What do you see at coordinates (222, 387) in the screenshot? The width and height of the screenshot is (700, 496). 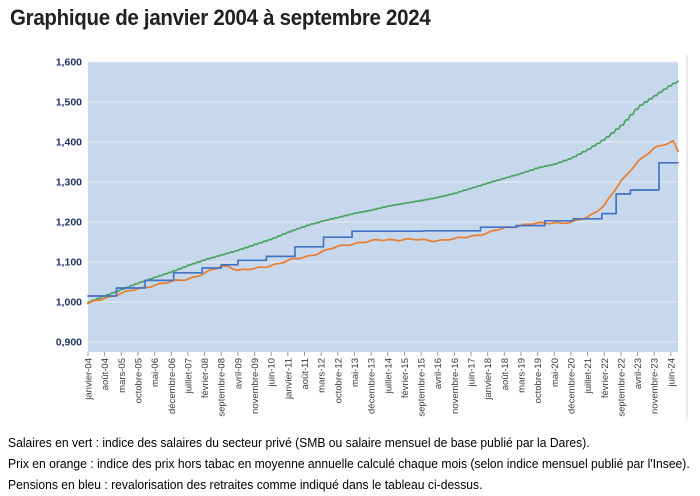 I see `x-axis-label: septembre-08` at bounding box center [222, 387].